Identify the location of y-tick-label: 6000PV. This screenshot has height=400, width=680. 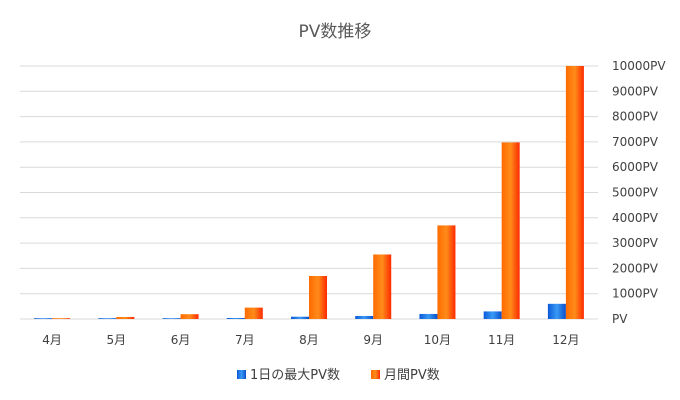
(635, 167).